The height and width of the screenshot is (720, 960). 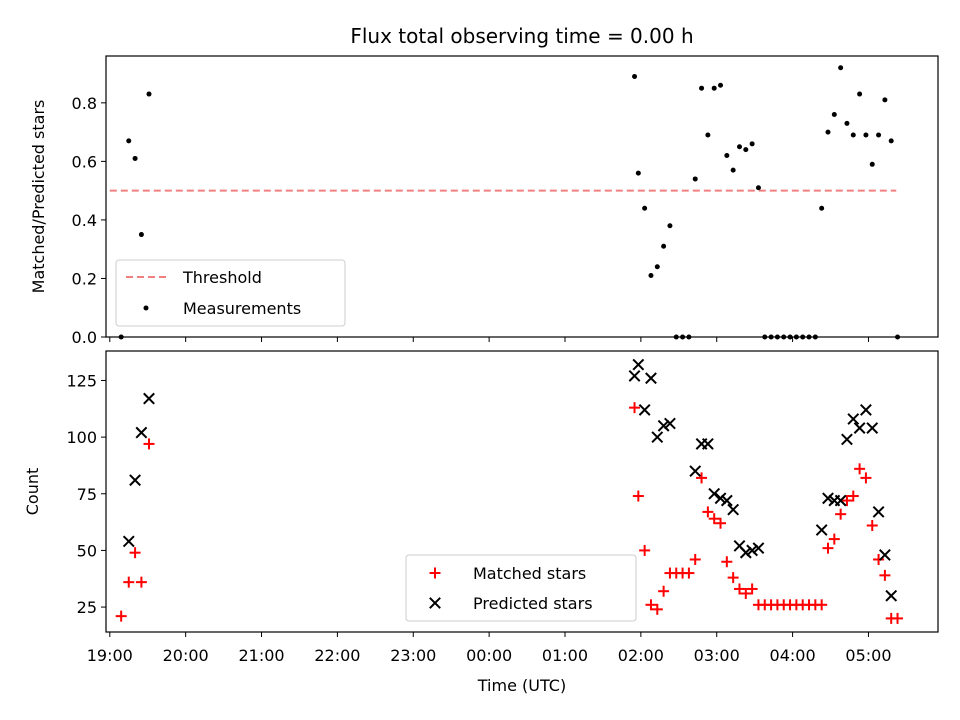 I want to click on bottom-y-tick-label: 50, so click(x=87, y=550).